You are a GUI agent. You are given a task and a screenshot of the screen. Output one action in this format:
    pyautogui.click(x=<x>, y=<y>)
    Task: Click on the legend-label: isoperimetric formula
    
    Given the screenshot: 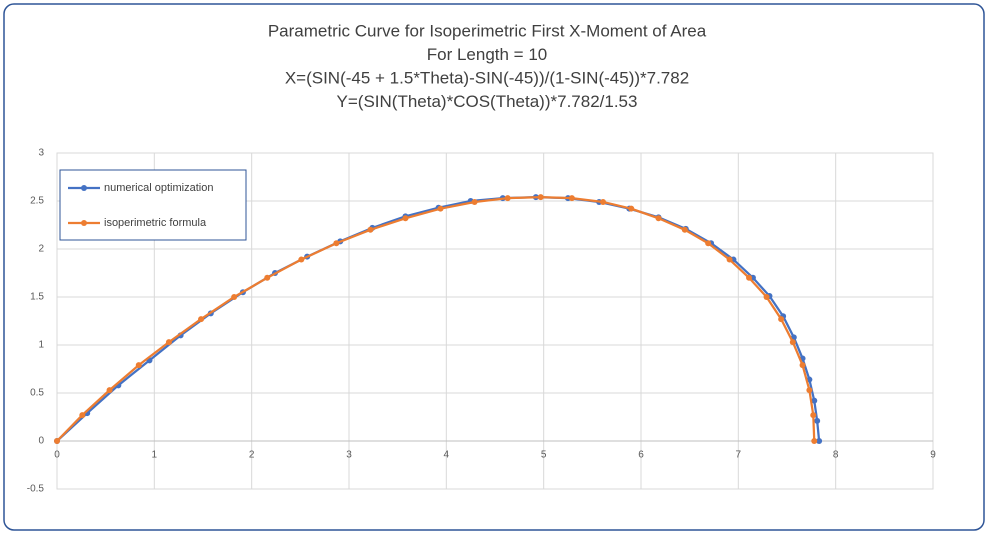 What is the action you would take?
    pyautogui.click(x=155, y=223)
    